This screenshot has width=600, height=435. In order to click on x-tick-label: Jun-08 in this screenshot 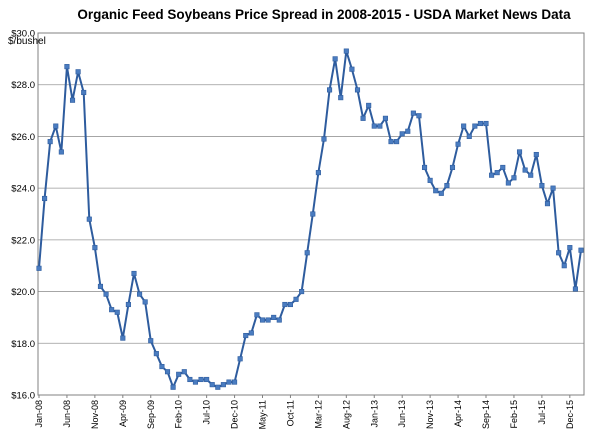, I will do `click(67, 414)`.